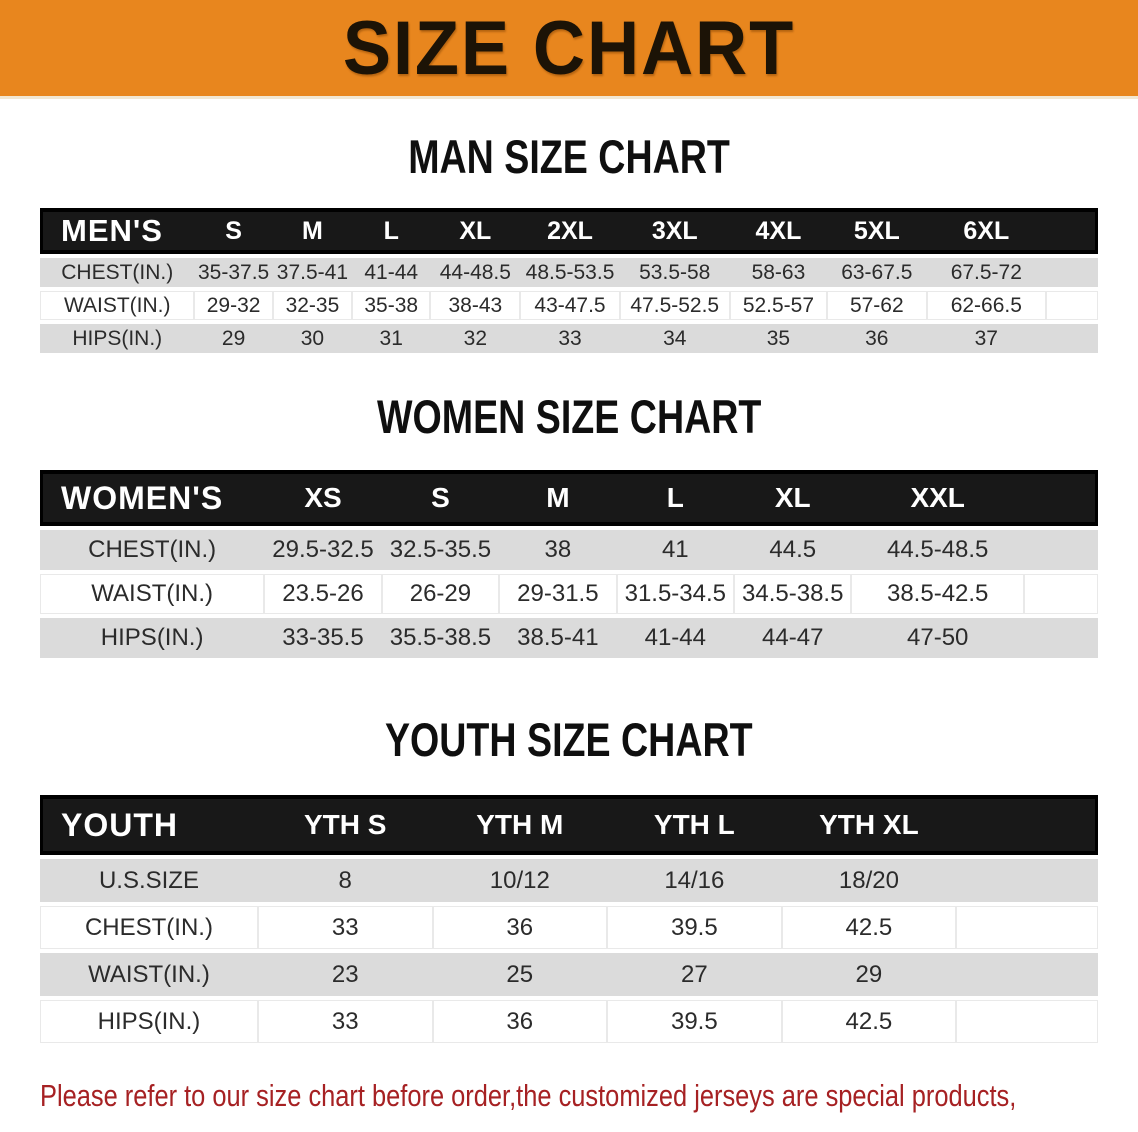 This screenshot has height=1132, width=1138. What do you see at coordinates (793, 638) in the screenshot?
I see `size-value-cell: 44-47` at bounding box center [793, 638].